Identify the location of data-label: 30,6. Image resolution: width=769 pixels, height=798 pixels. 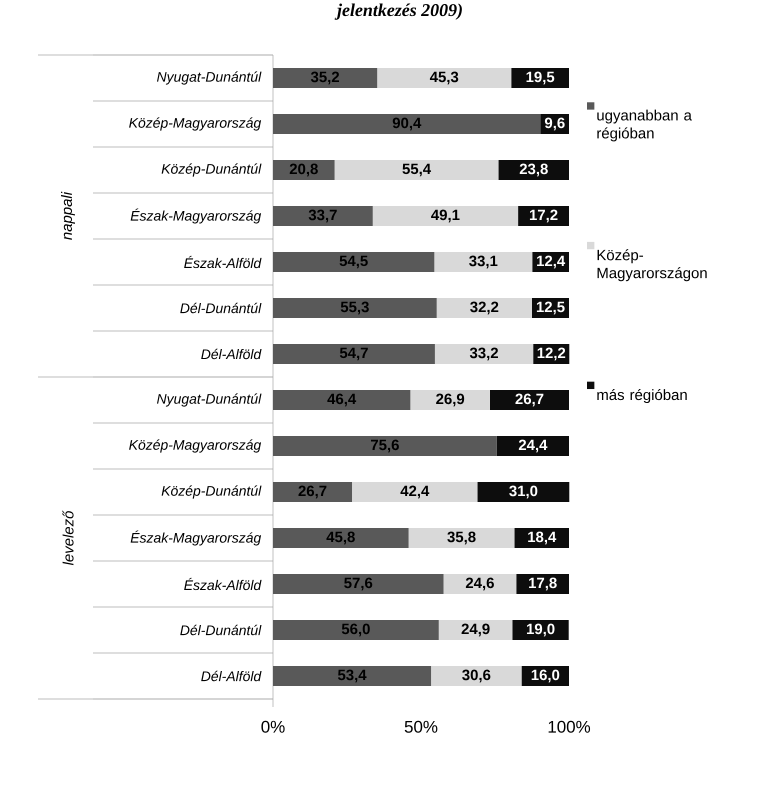
(476, 676).